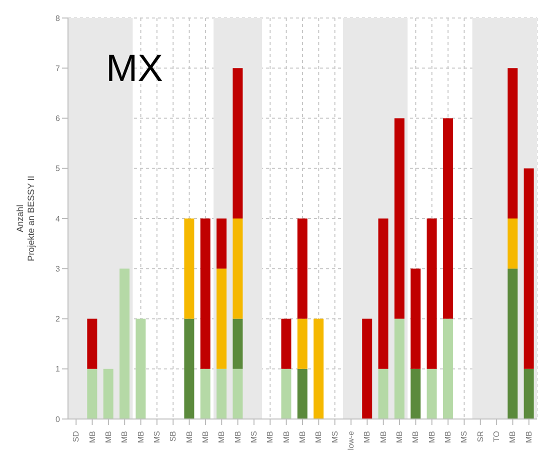  I want to click on y-tick-label: 8, so click(58, 18).